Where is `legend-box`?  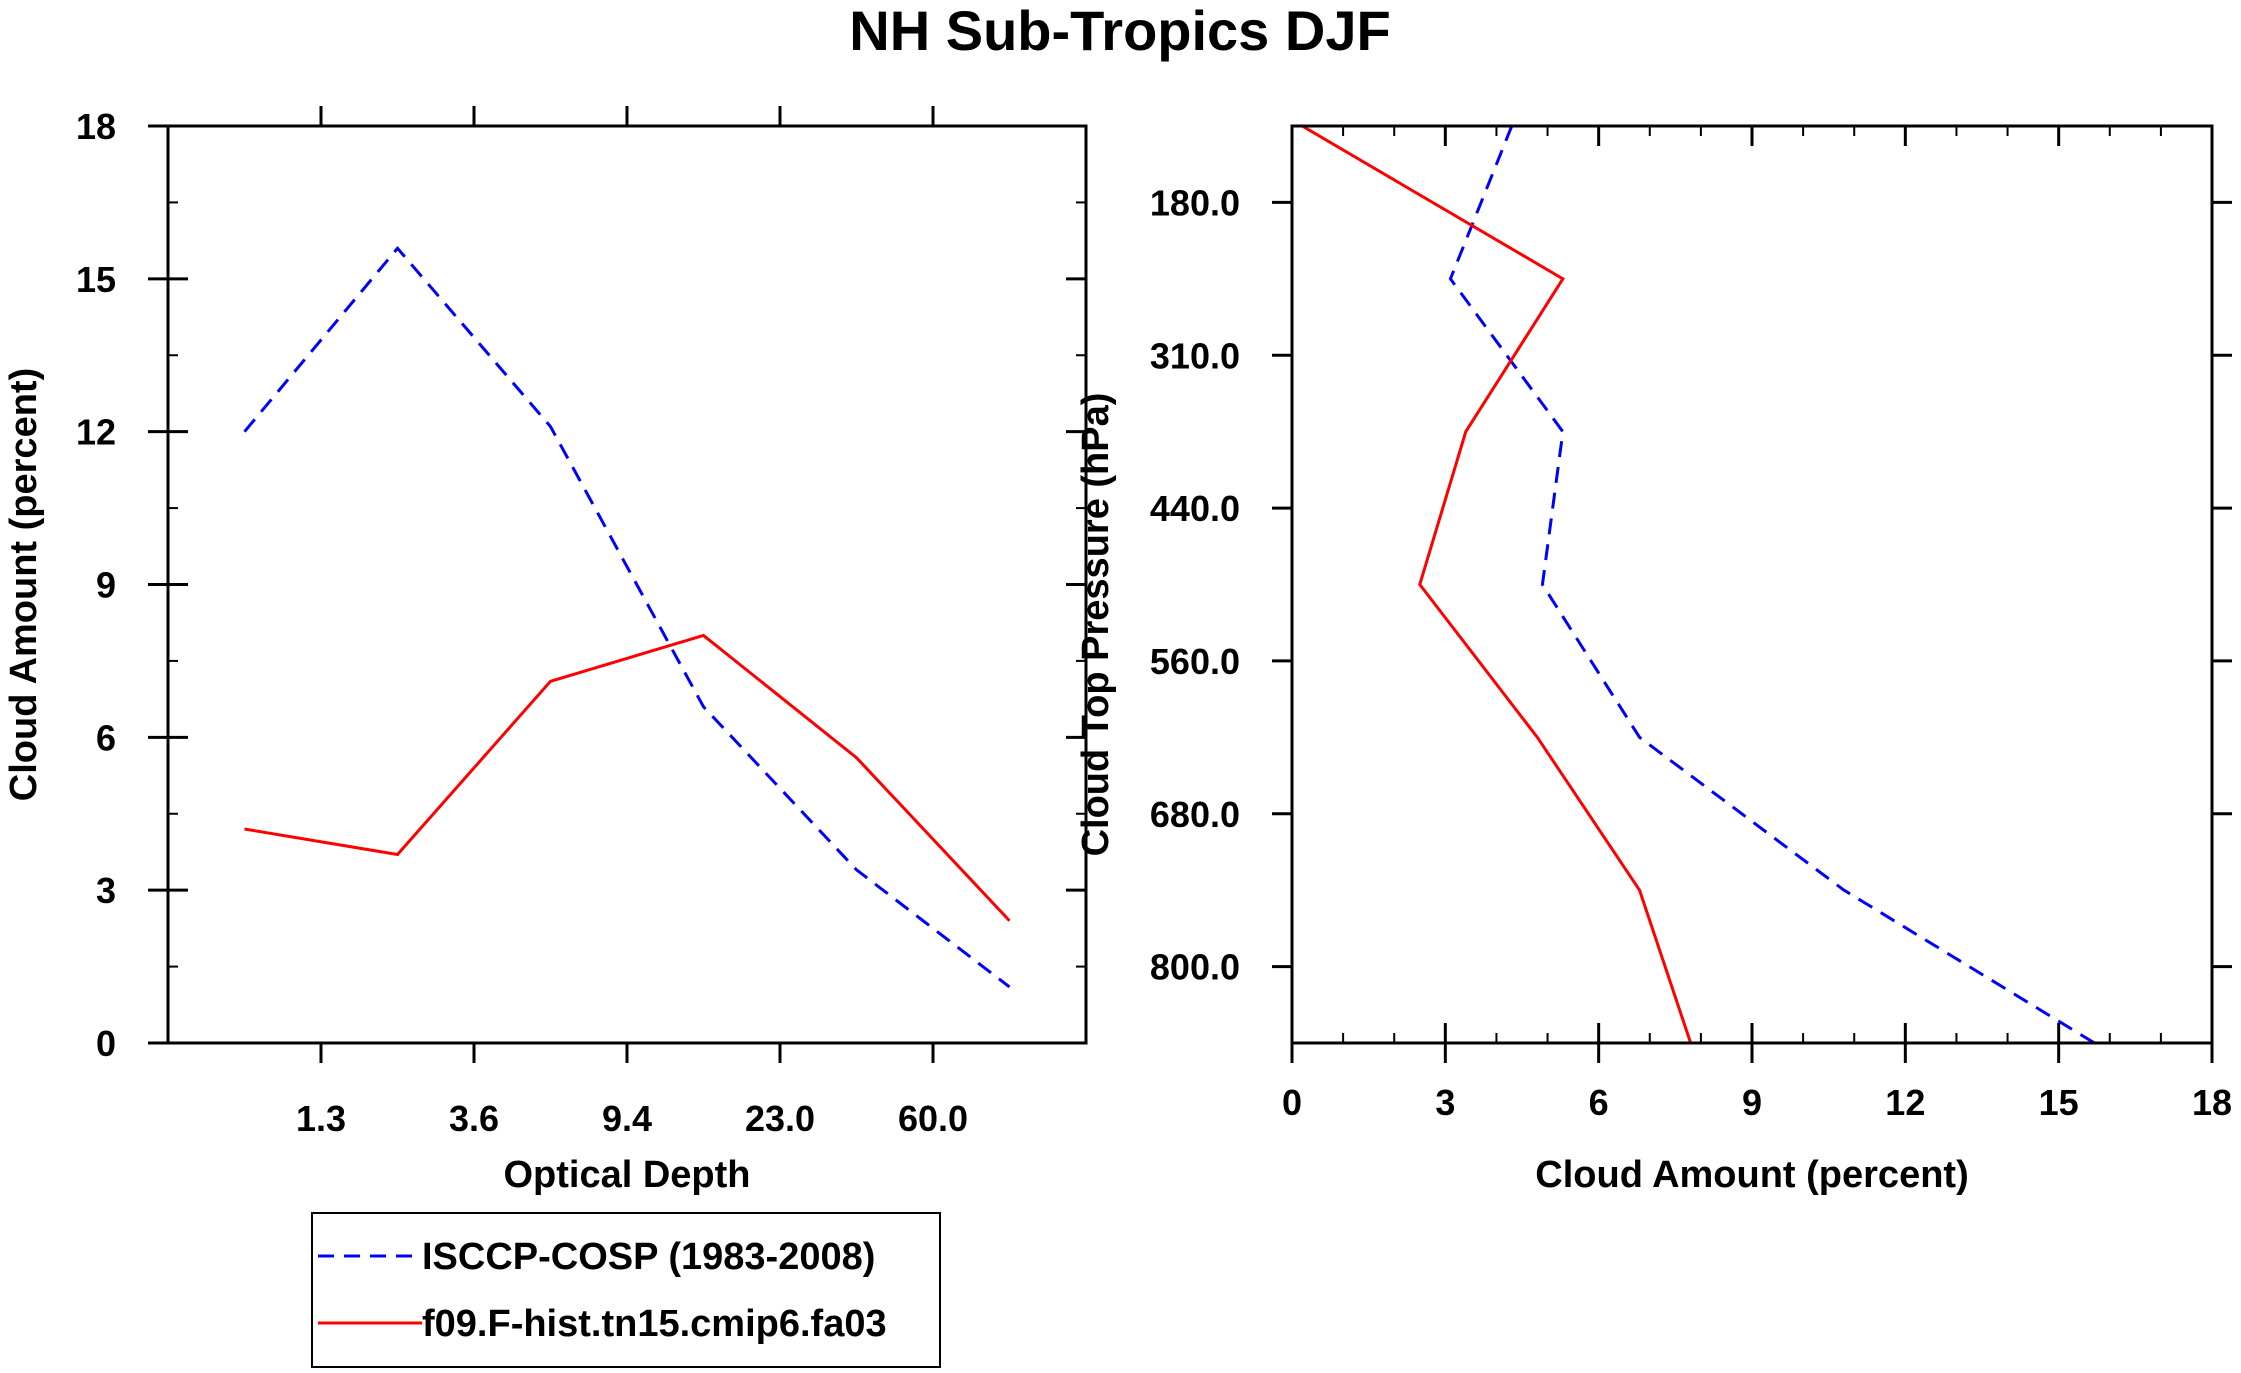
legend-box is located at coordinates (626, 1290).